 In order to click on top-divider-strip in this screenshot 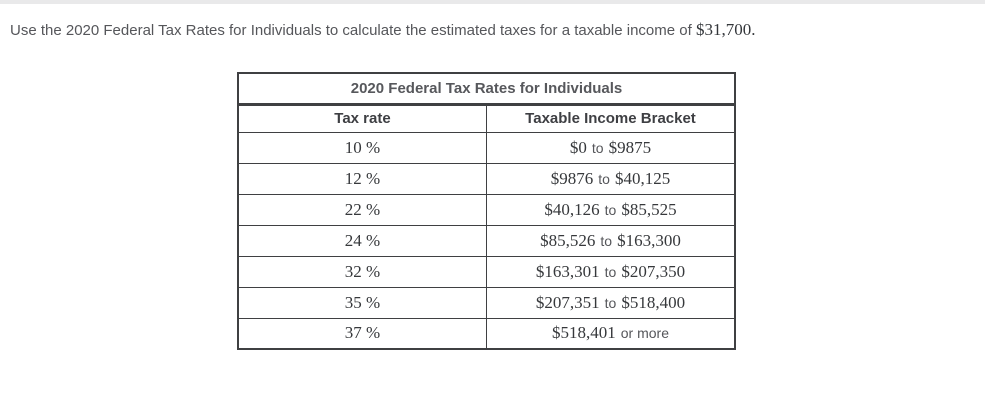, I will do `click(492, 2)`.